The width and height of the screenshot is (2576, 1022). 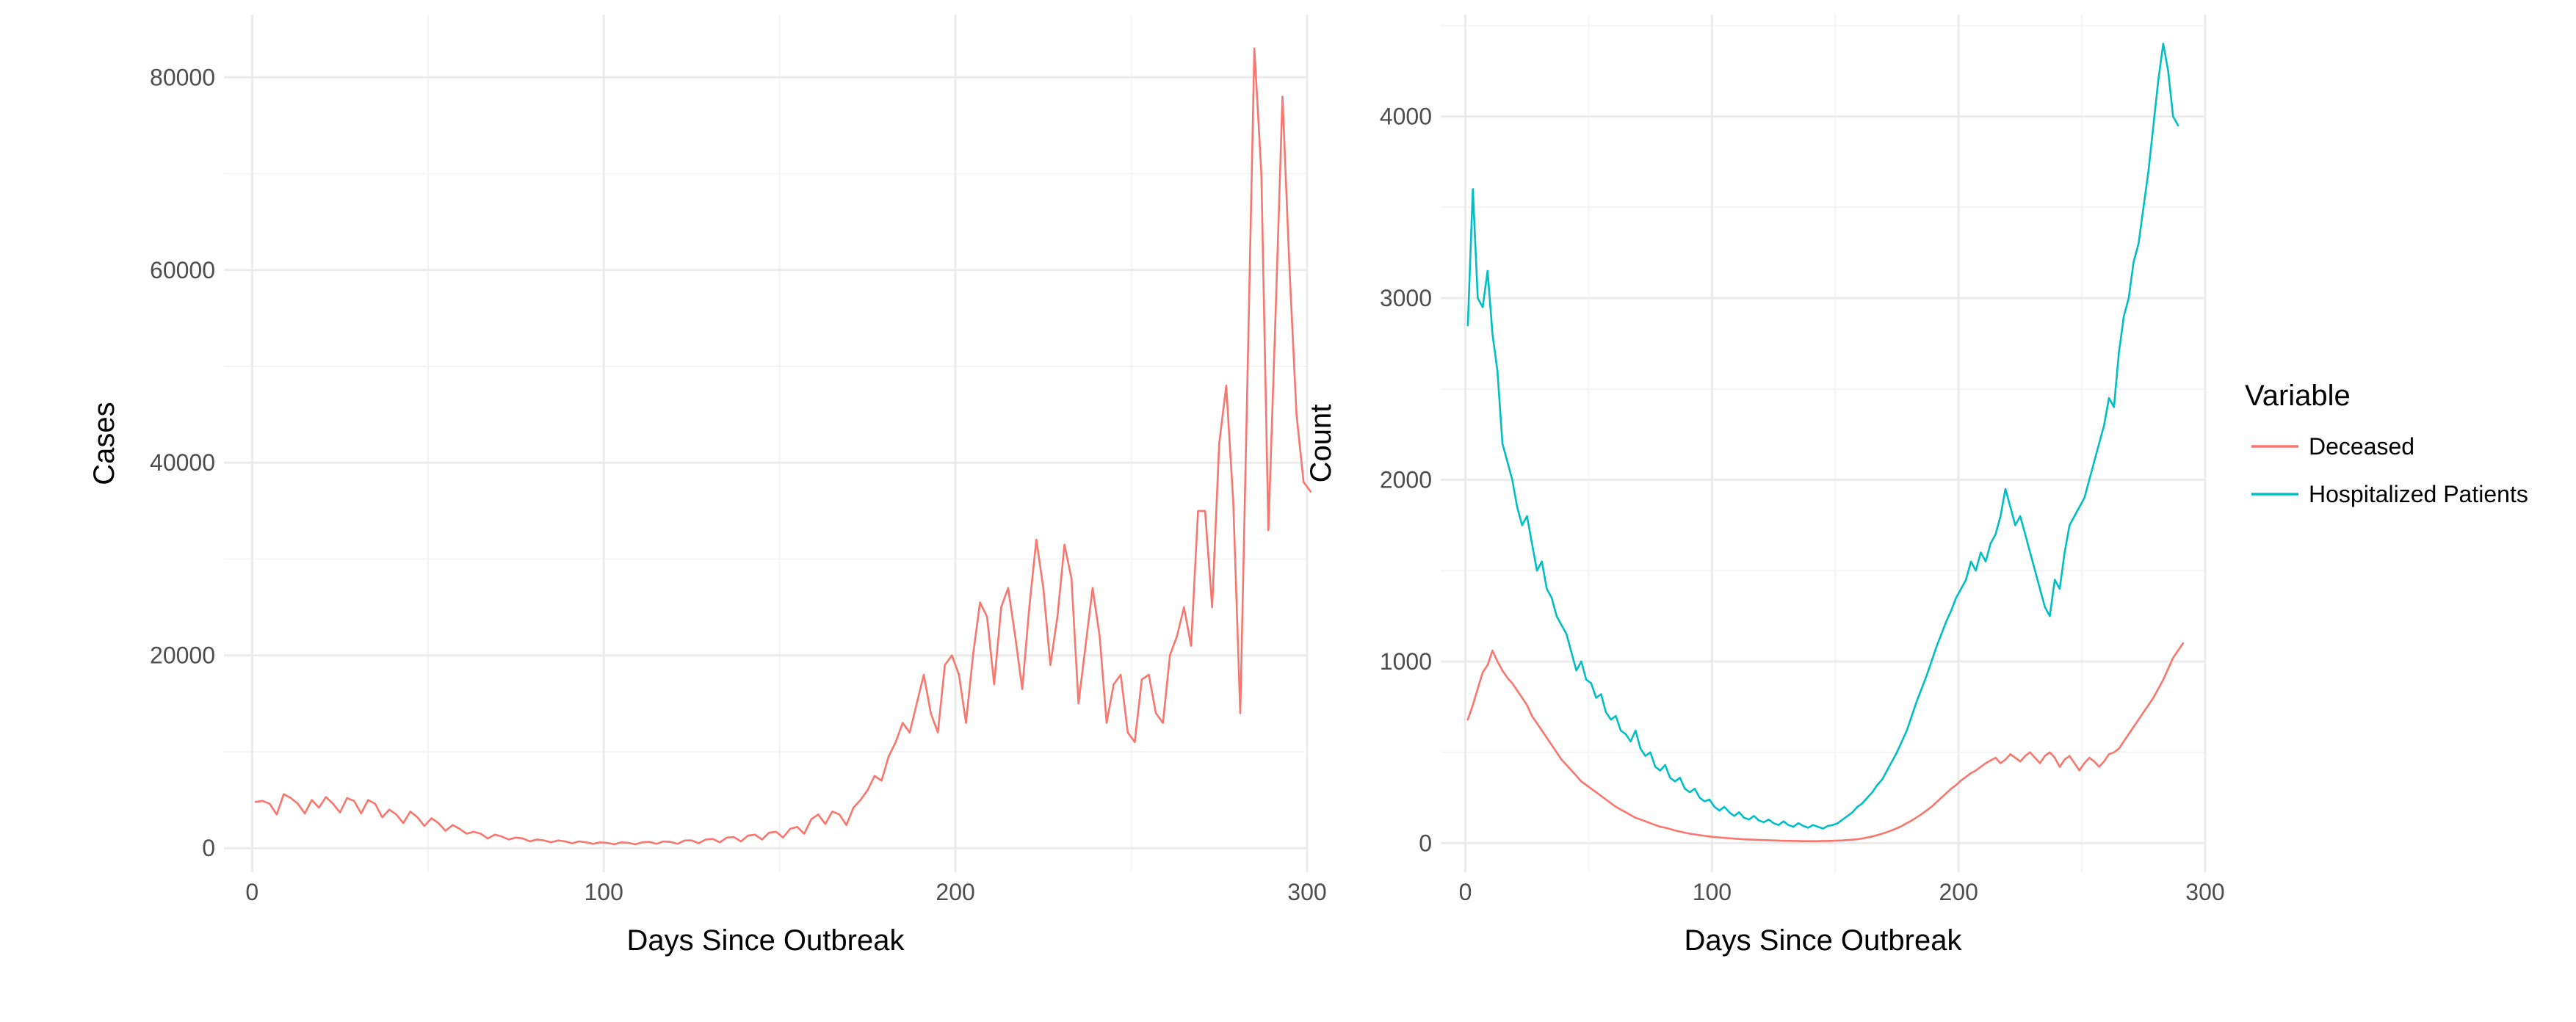 I want to click on legend-label: Hospitalized Patients, so click(x=2418, y=494).